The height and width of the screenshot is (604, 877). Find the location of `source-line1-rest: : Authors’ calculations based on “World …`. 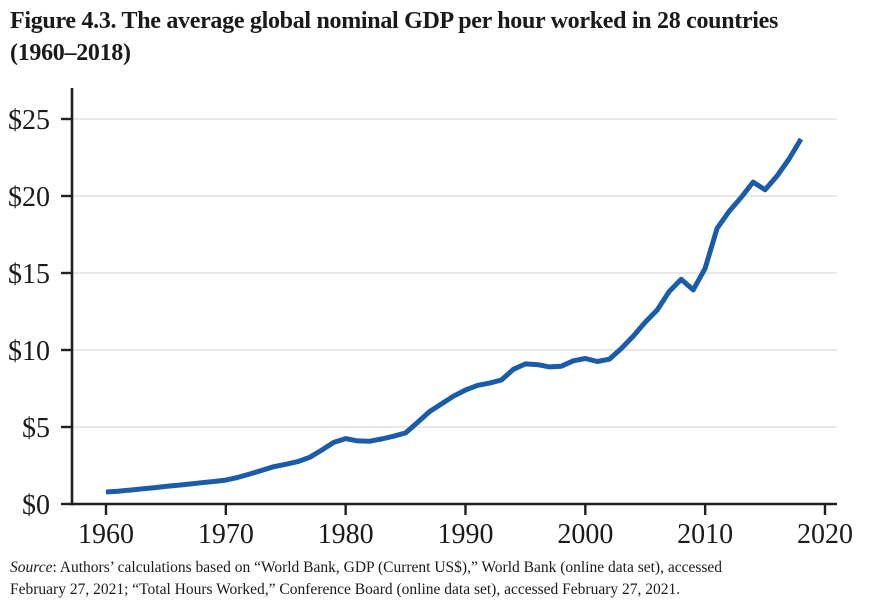

source-line1-rest: : Authors’ calculations based on “World … is located at coordinates (387, 567).